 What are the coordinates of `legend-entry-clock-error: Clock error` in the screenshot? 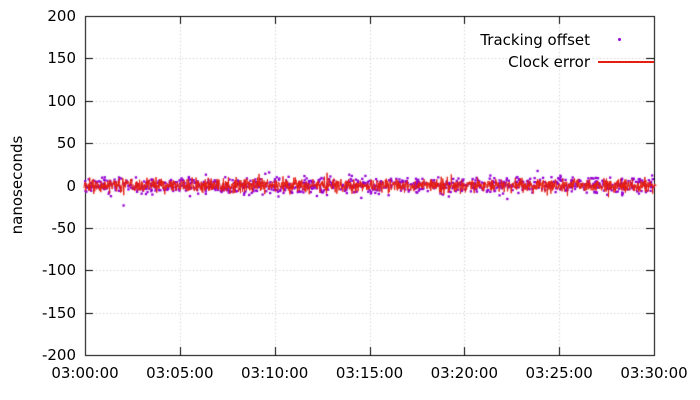 It's located at (567, 62).